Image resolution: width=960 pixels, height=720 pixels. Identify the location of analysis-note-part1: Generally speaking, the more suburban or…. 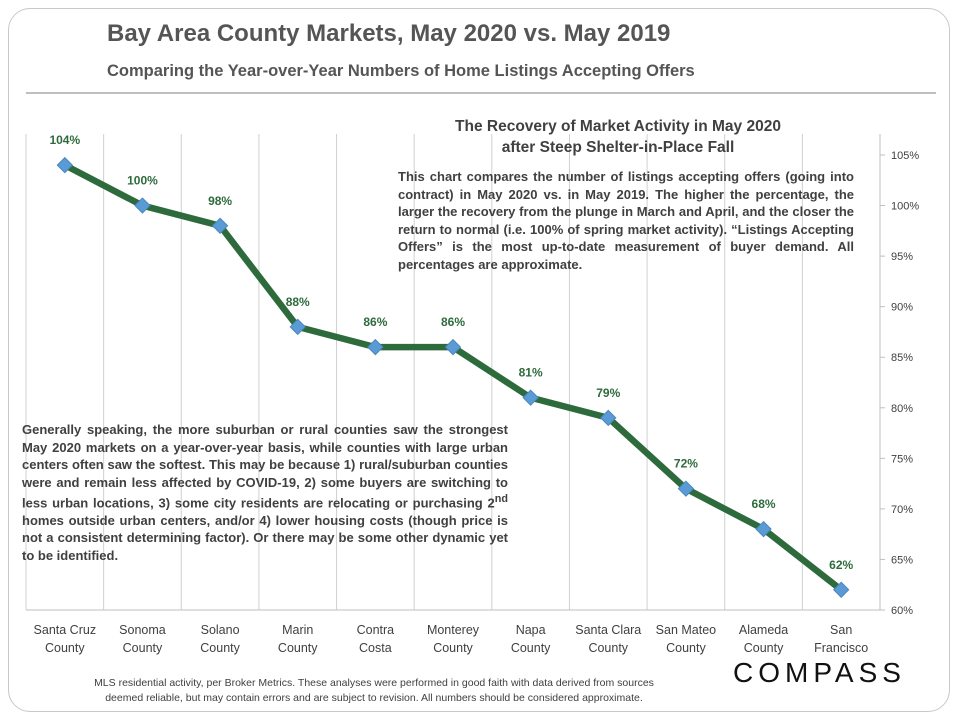
(265, 466).